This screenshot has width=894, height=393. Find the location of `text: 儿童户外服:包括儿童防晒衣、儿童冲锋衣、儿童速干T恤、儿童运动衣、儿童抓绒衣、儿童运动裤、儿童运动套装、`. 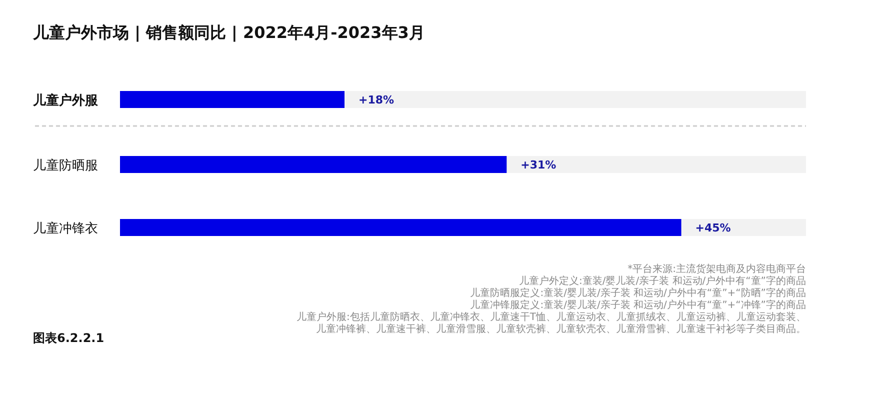

text: 儿童户外服:包括儿童防晒衣、儿童冲锋衣、儿童速干T恤、儿童运动衣、儿童抓绒衣、儿童运动裤、儿童运动套装、 is located at coordinates (551, 317).